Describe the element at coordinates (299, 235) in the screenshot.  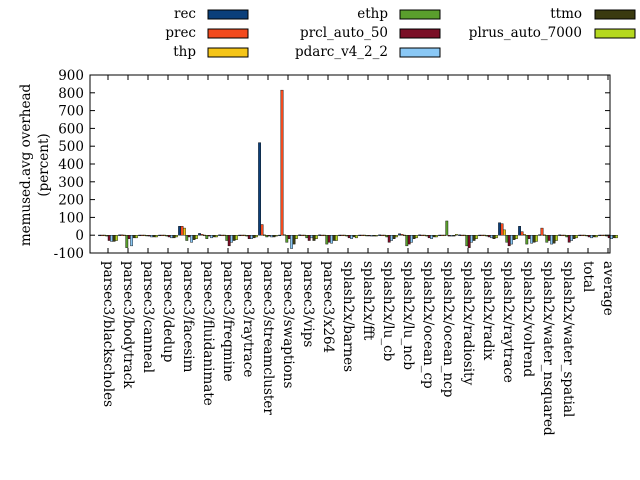
I see `bar-rec-parsec3-vips` at that location.